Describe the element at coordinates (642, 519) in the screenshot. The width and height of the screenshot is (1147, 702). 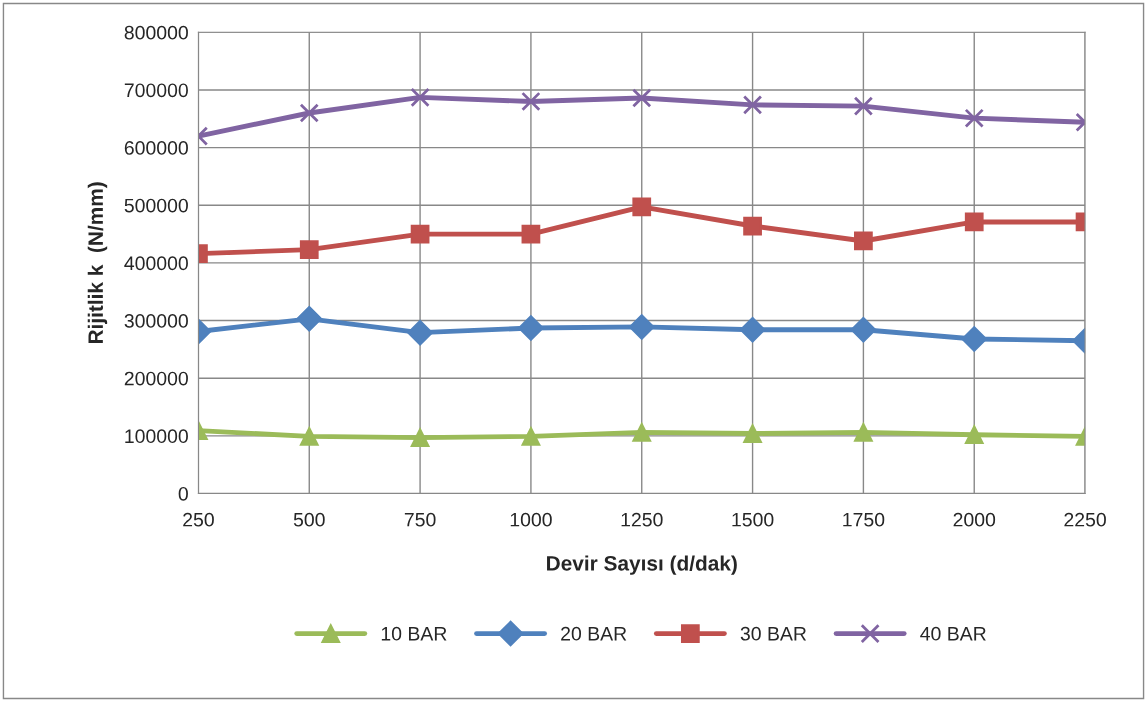
I see `x-tick-label: 1250` at that location.